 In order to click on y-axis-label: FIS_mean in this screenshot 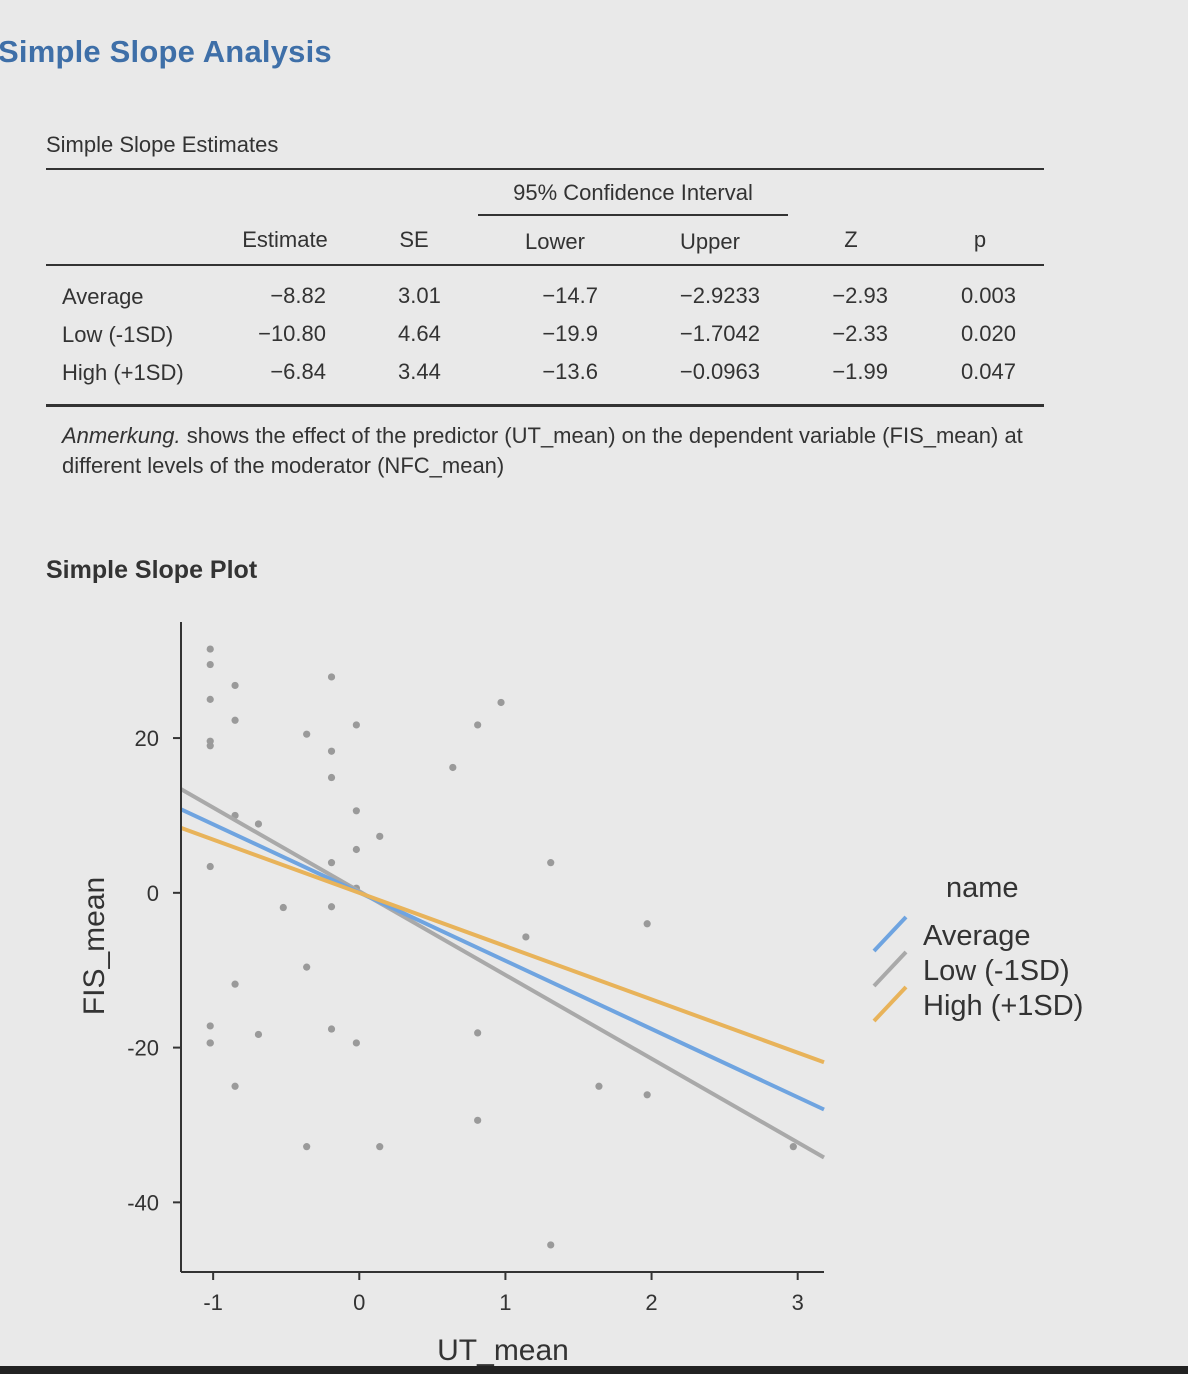, I will do `click(94, 946)`.